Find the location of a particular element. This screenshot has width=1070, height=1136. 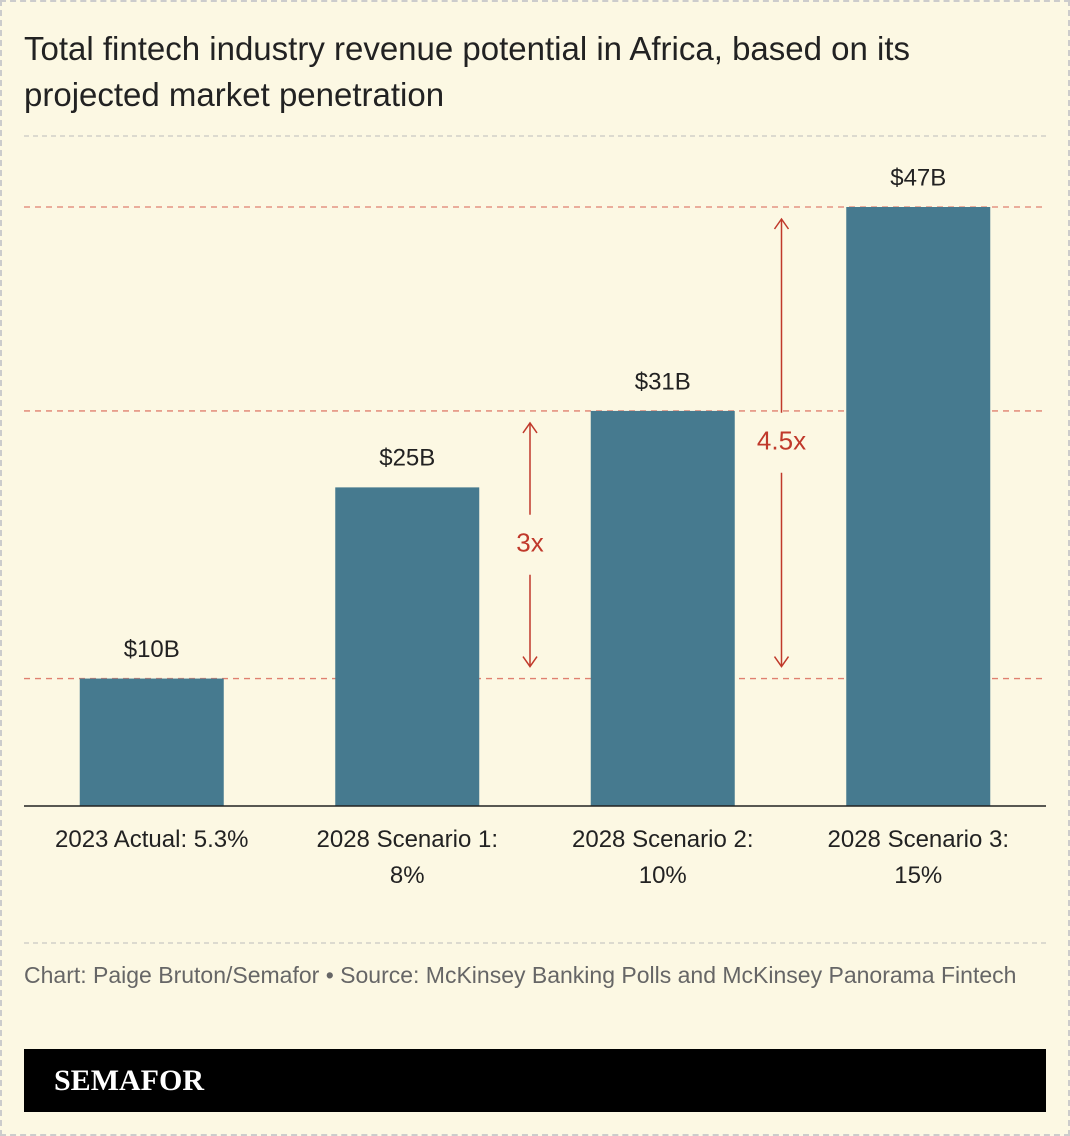

value-label: $25B is located at coordinates (407, 458).